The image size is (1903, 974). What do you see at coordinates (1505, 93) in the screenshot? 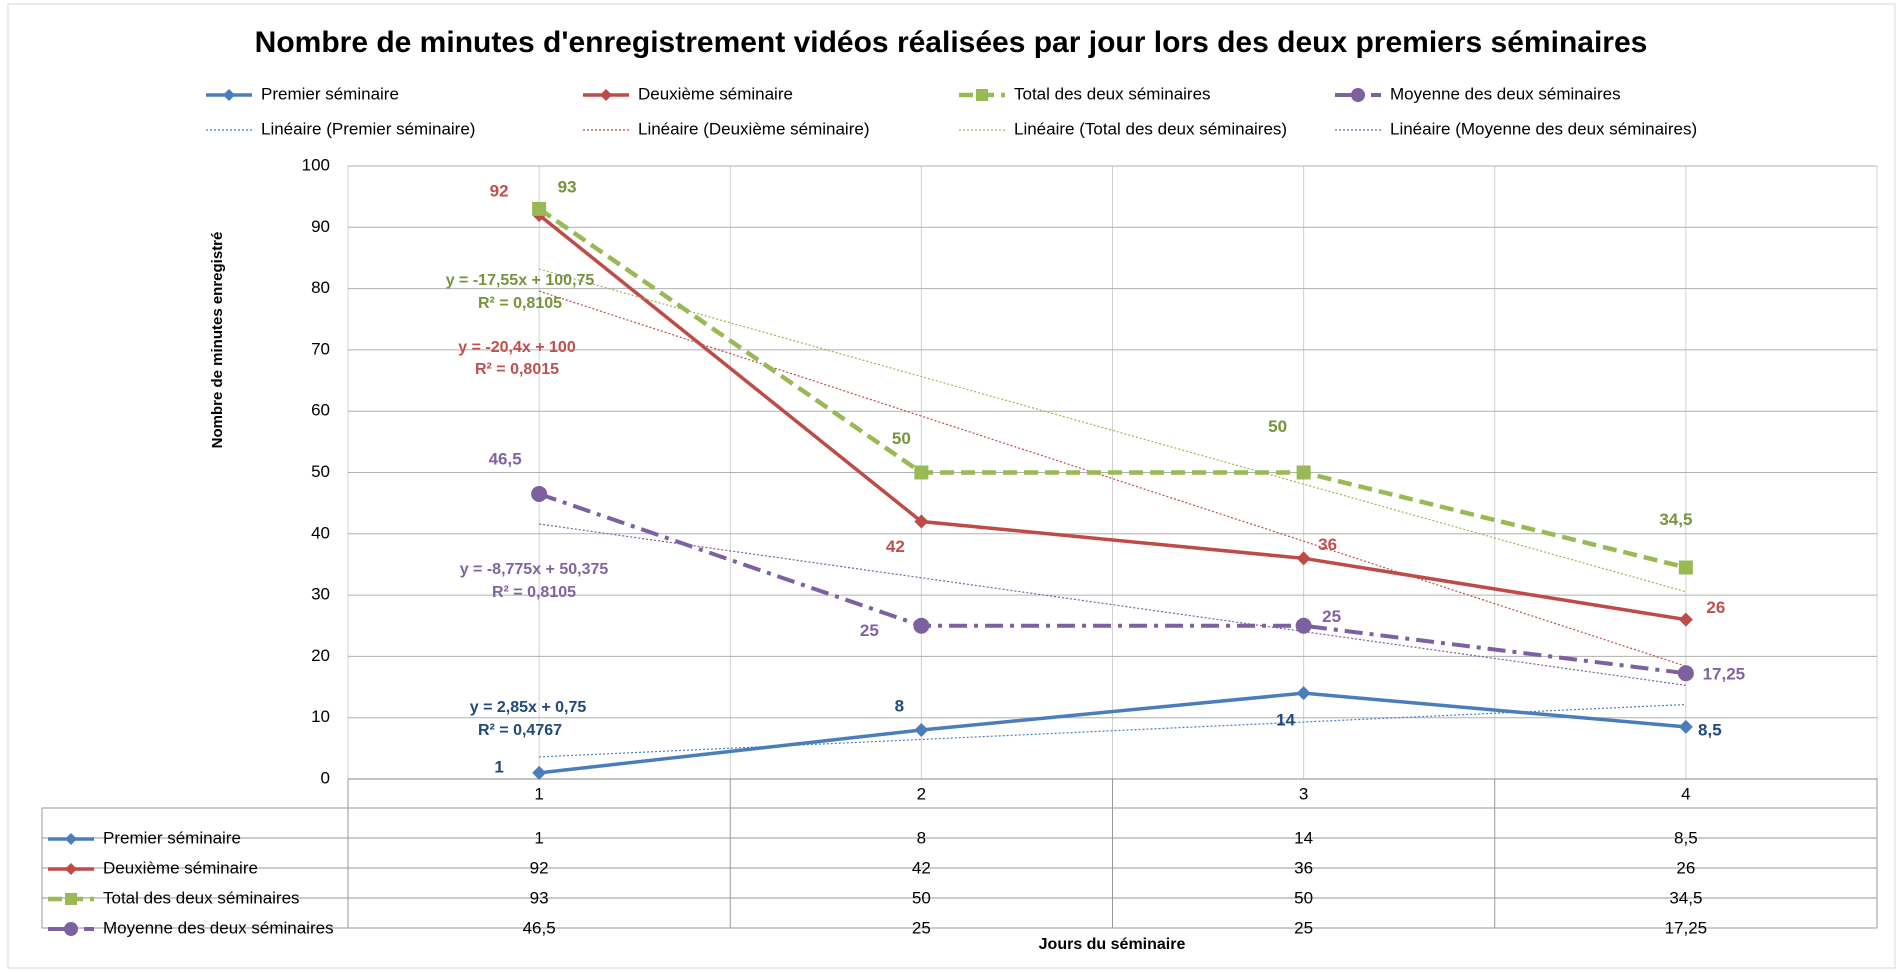
I see `legend-label: Moyenne des deux séminaires` at bounding box center [1505, 93].